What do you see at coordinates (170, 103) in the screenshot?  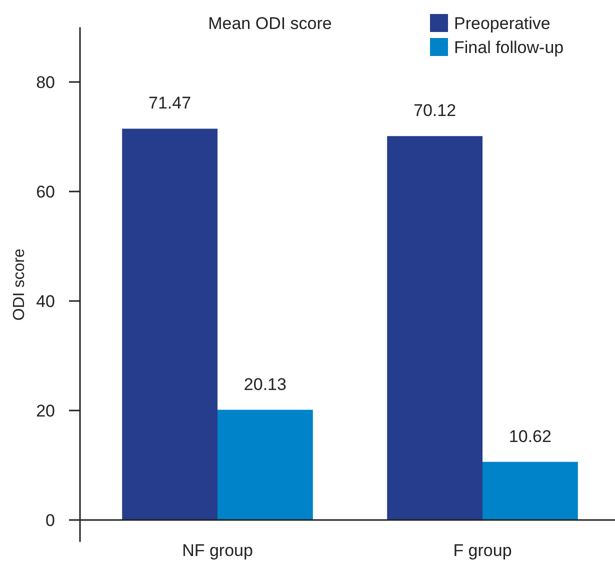 I see `data-label: 71.47` at bounding box center [170, 103].